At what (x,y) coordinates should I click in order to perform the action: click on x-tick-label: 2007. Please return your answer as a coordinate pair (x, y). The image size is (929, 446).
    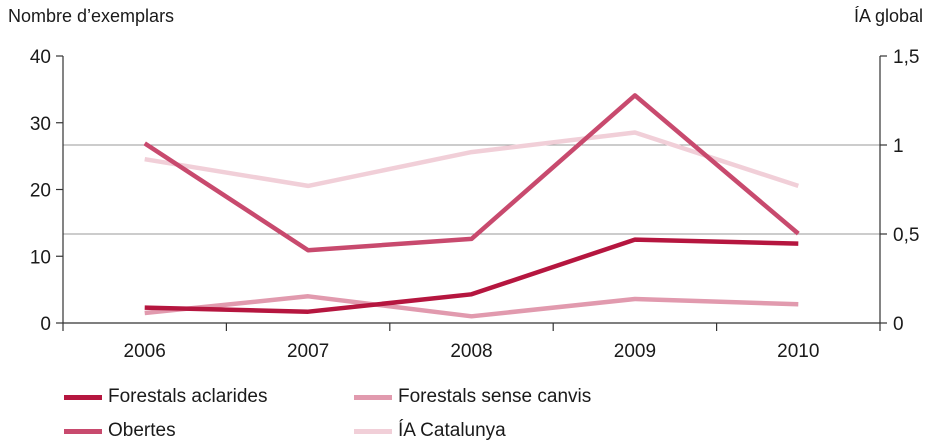
    Looking at the image, I should click on (308, 351).